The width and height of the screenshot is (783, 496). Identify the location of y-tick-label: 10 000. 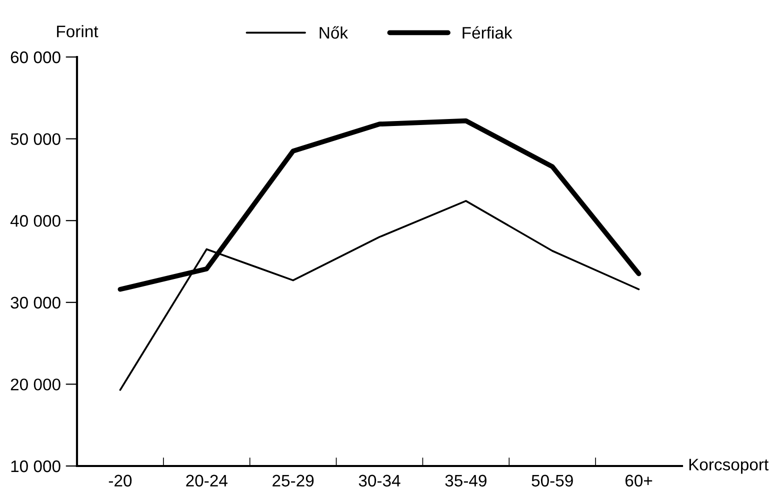
(35, 466).